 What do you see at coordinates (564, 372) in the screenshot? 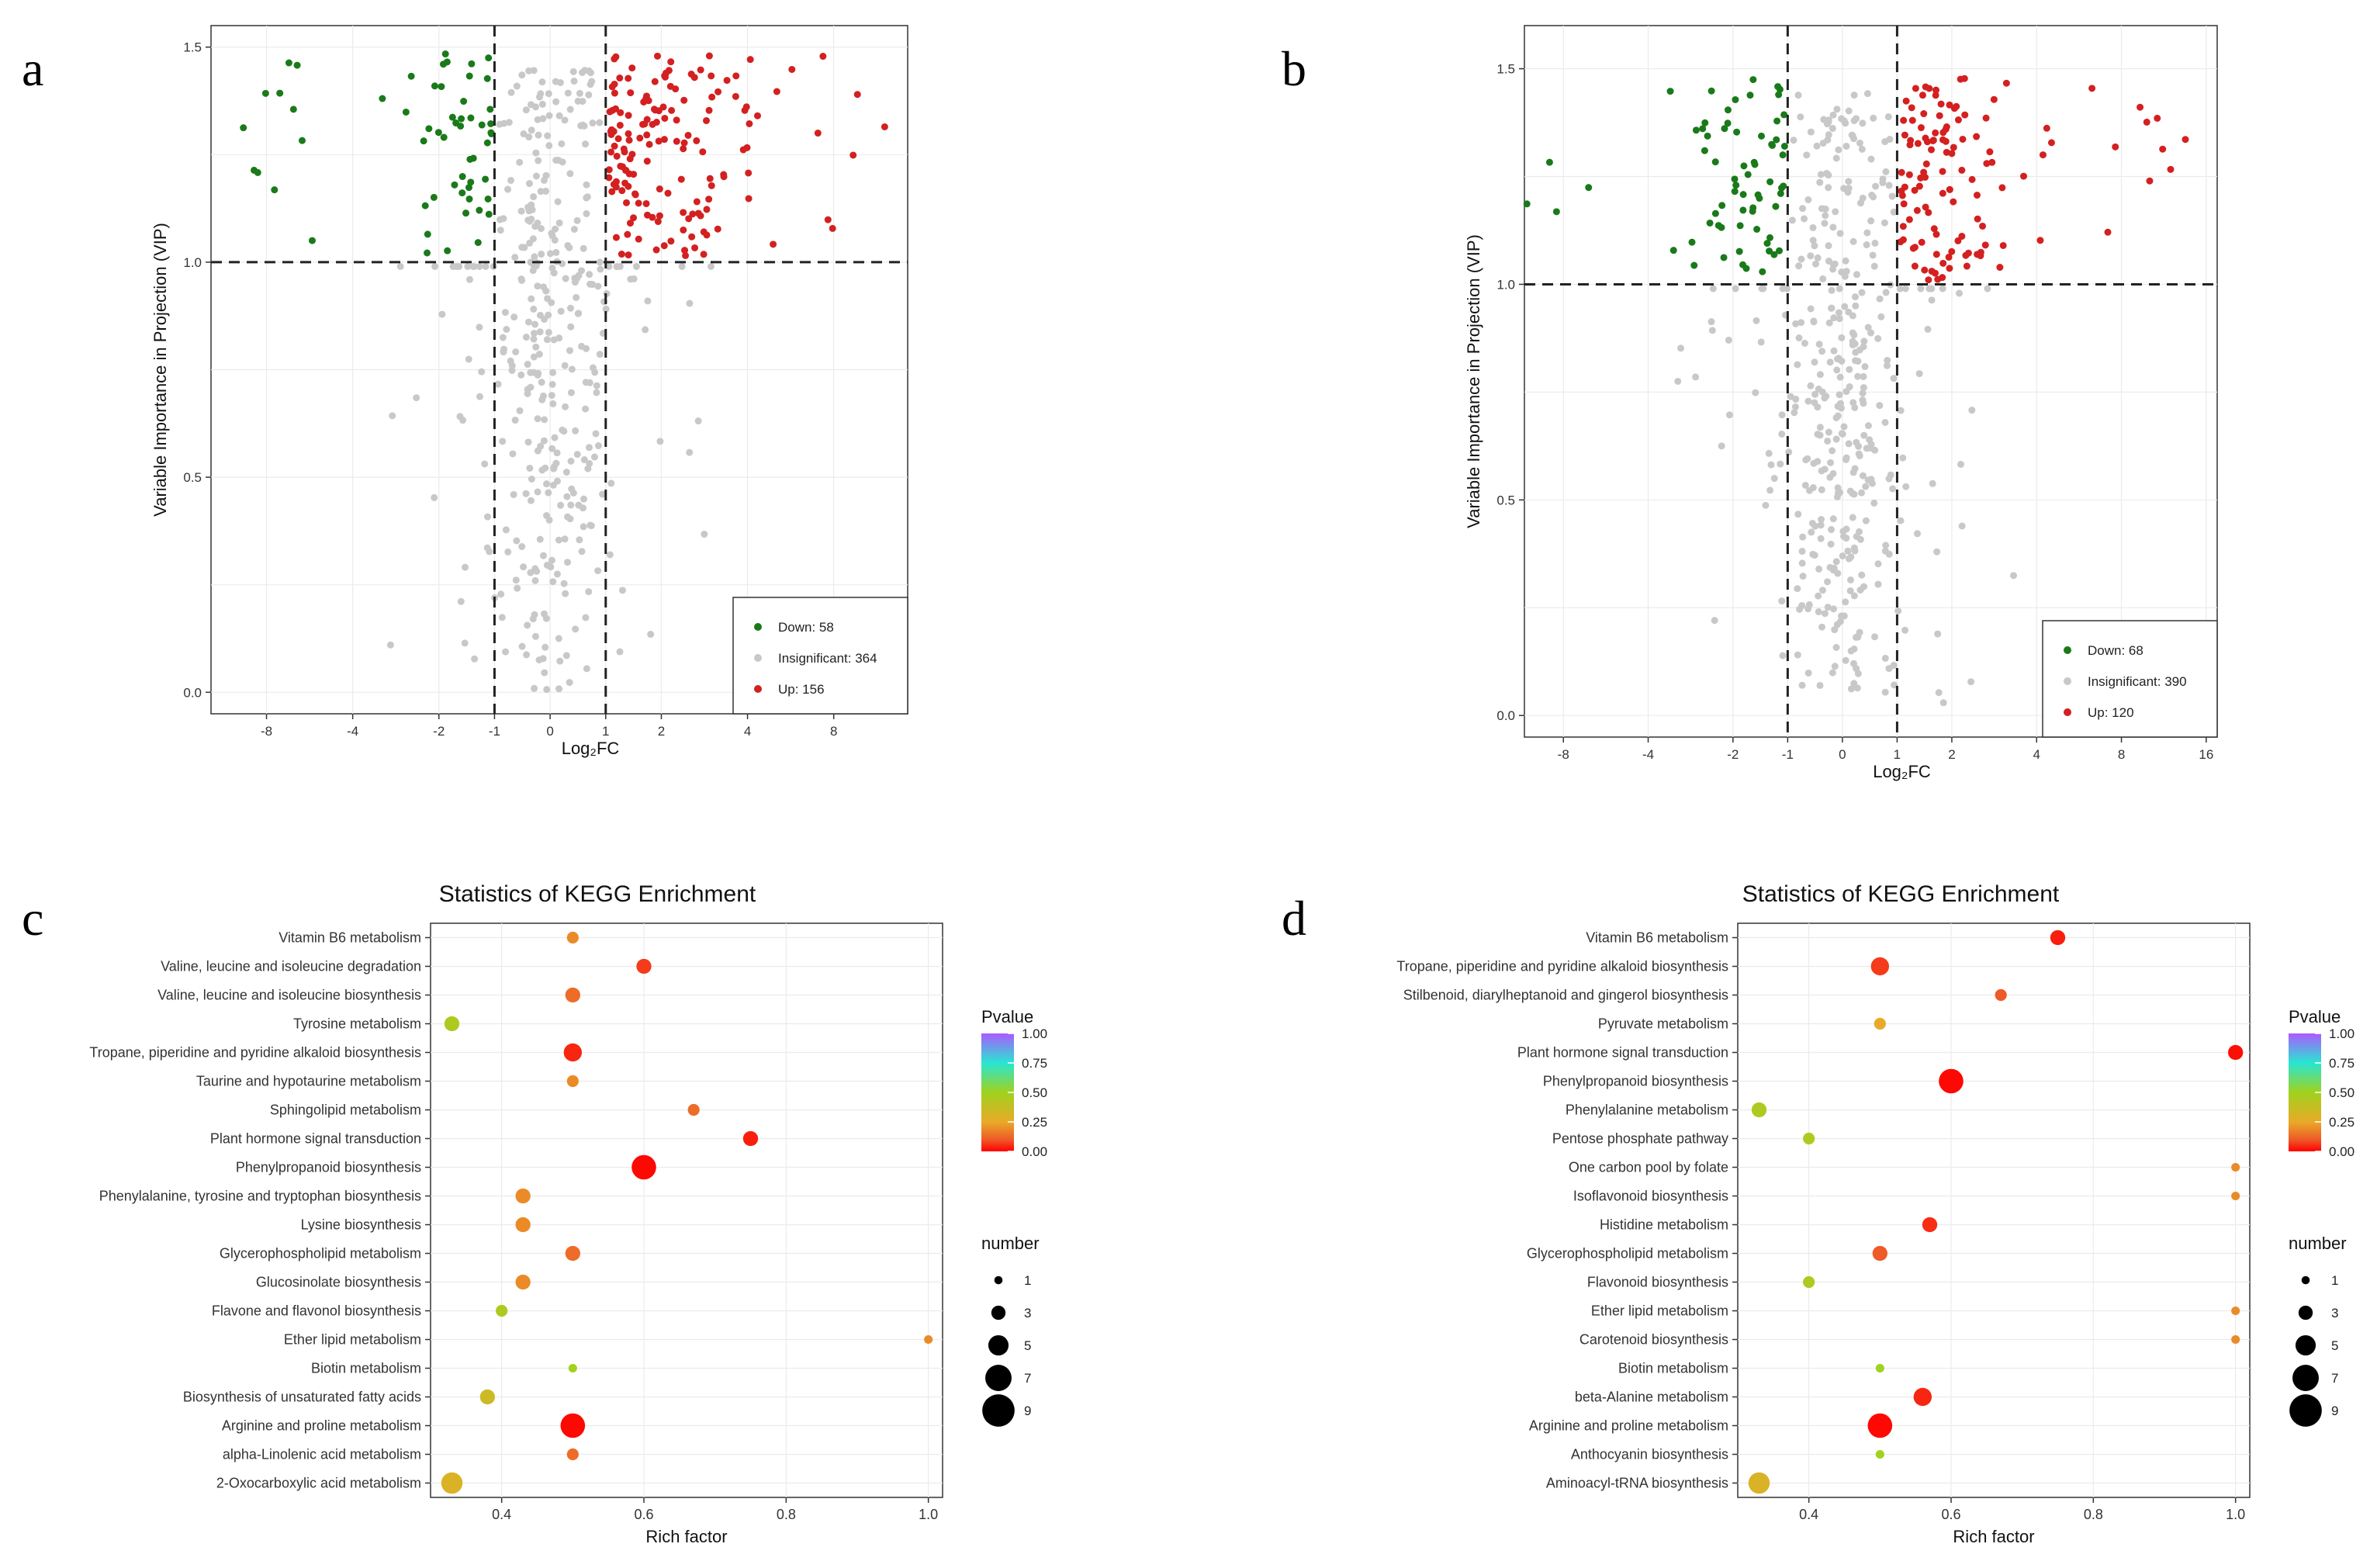
I see `data-points` at bounding box center [564, 372].